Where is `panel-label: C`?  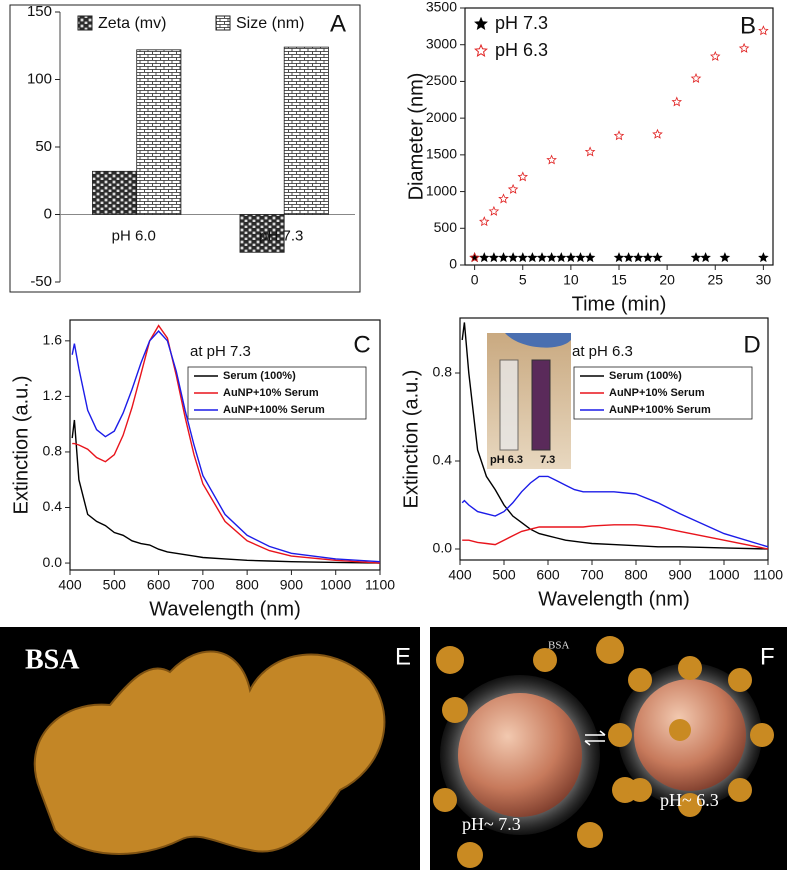
panel-label: C is located at coordinates (361, 344).